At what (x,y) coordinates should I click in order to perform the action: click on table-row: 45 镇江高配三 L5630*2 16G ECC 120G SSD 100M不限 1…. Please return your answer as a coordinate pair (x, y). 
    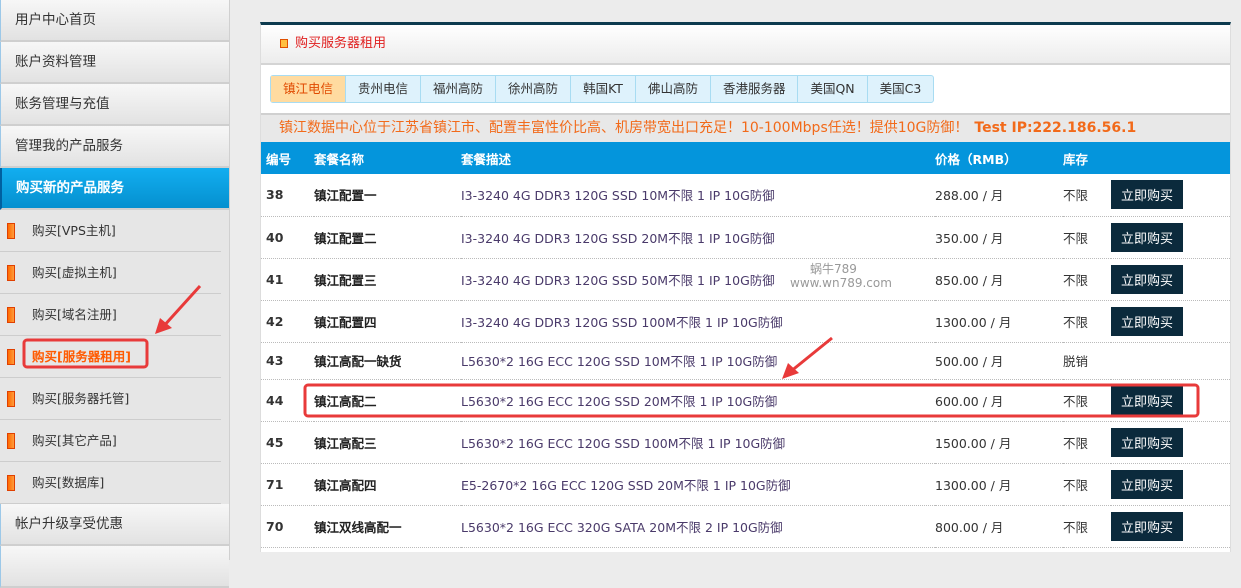
    Looking at the image, I should click on (745, 442).